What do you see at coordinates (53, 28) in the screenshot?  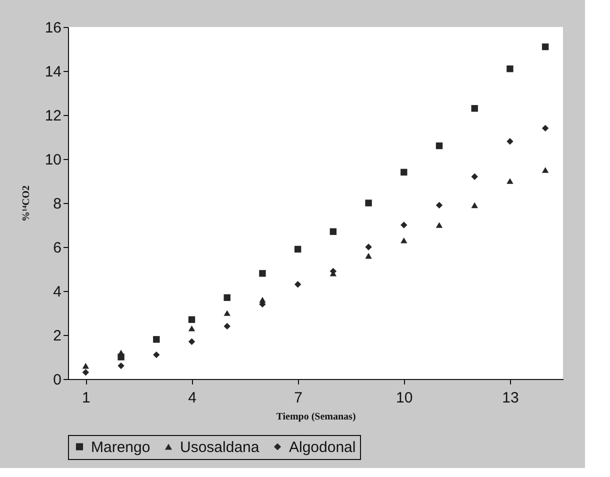 I see `y-tick-label: 16` at bounding box center [53, 28].